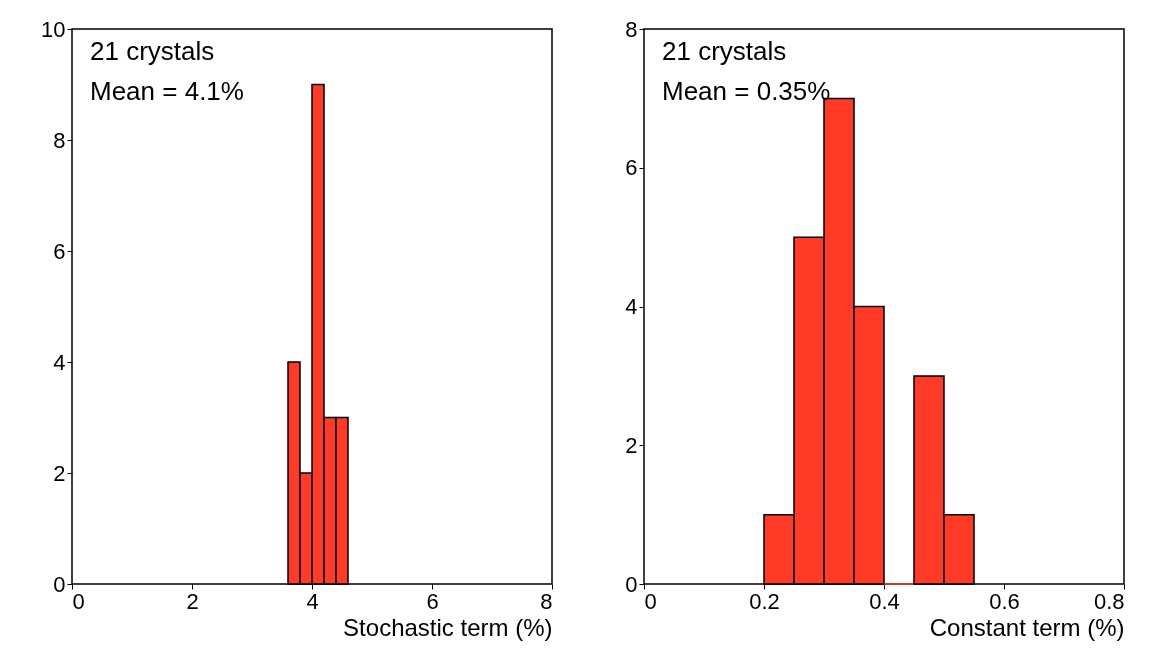 The height and width of the screenshot is (649, 1168). Describe the element at coordinates (167, 91) in the screenshot. I see `annotation: Mean = 4.1%` at that location.